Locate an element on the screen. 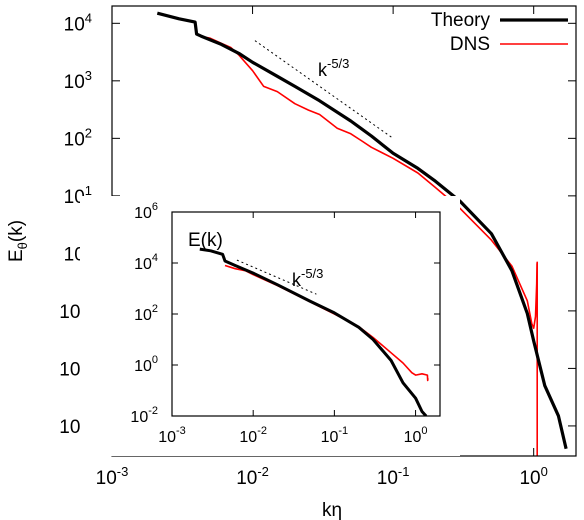  main-slope-annotation: k-5/3 is located at coordinates (333, 68).